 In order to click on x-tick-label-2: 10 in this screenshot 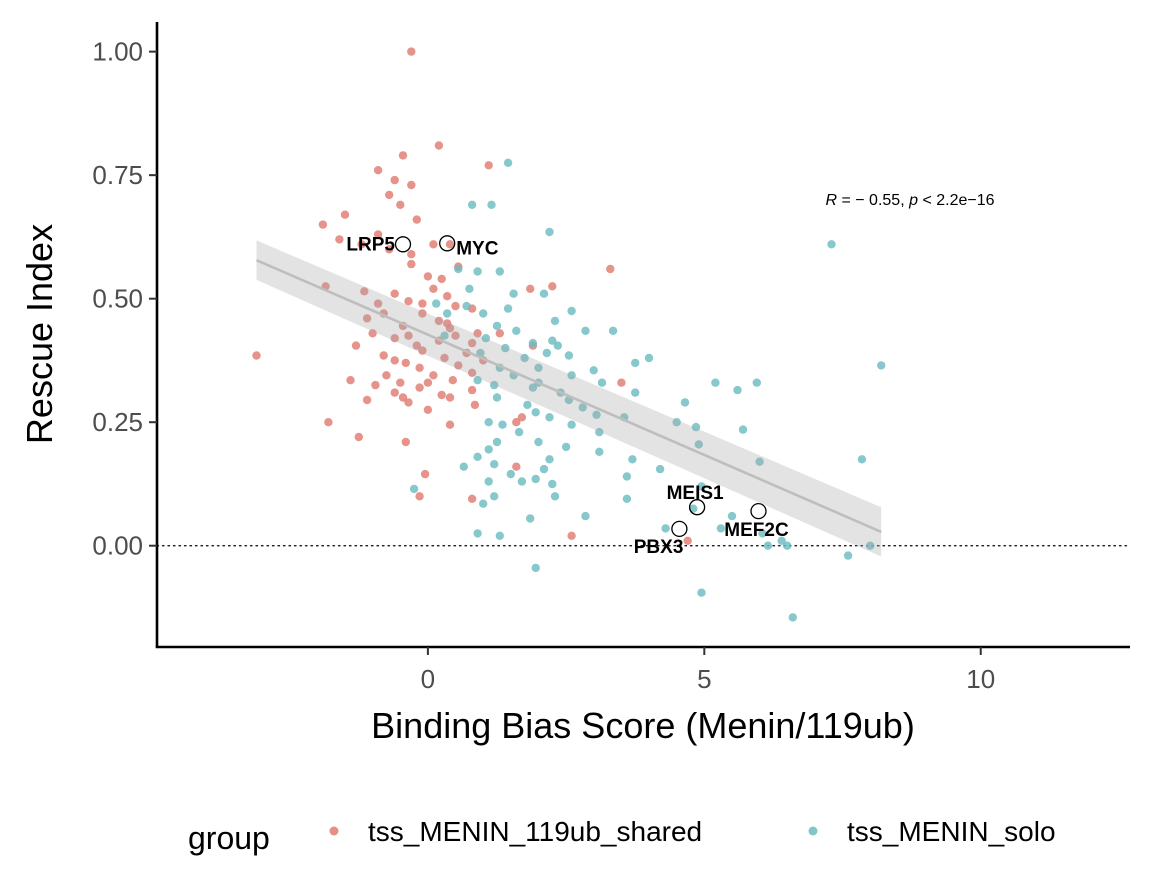, I will do `click(980, 679)`.